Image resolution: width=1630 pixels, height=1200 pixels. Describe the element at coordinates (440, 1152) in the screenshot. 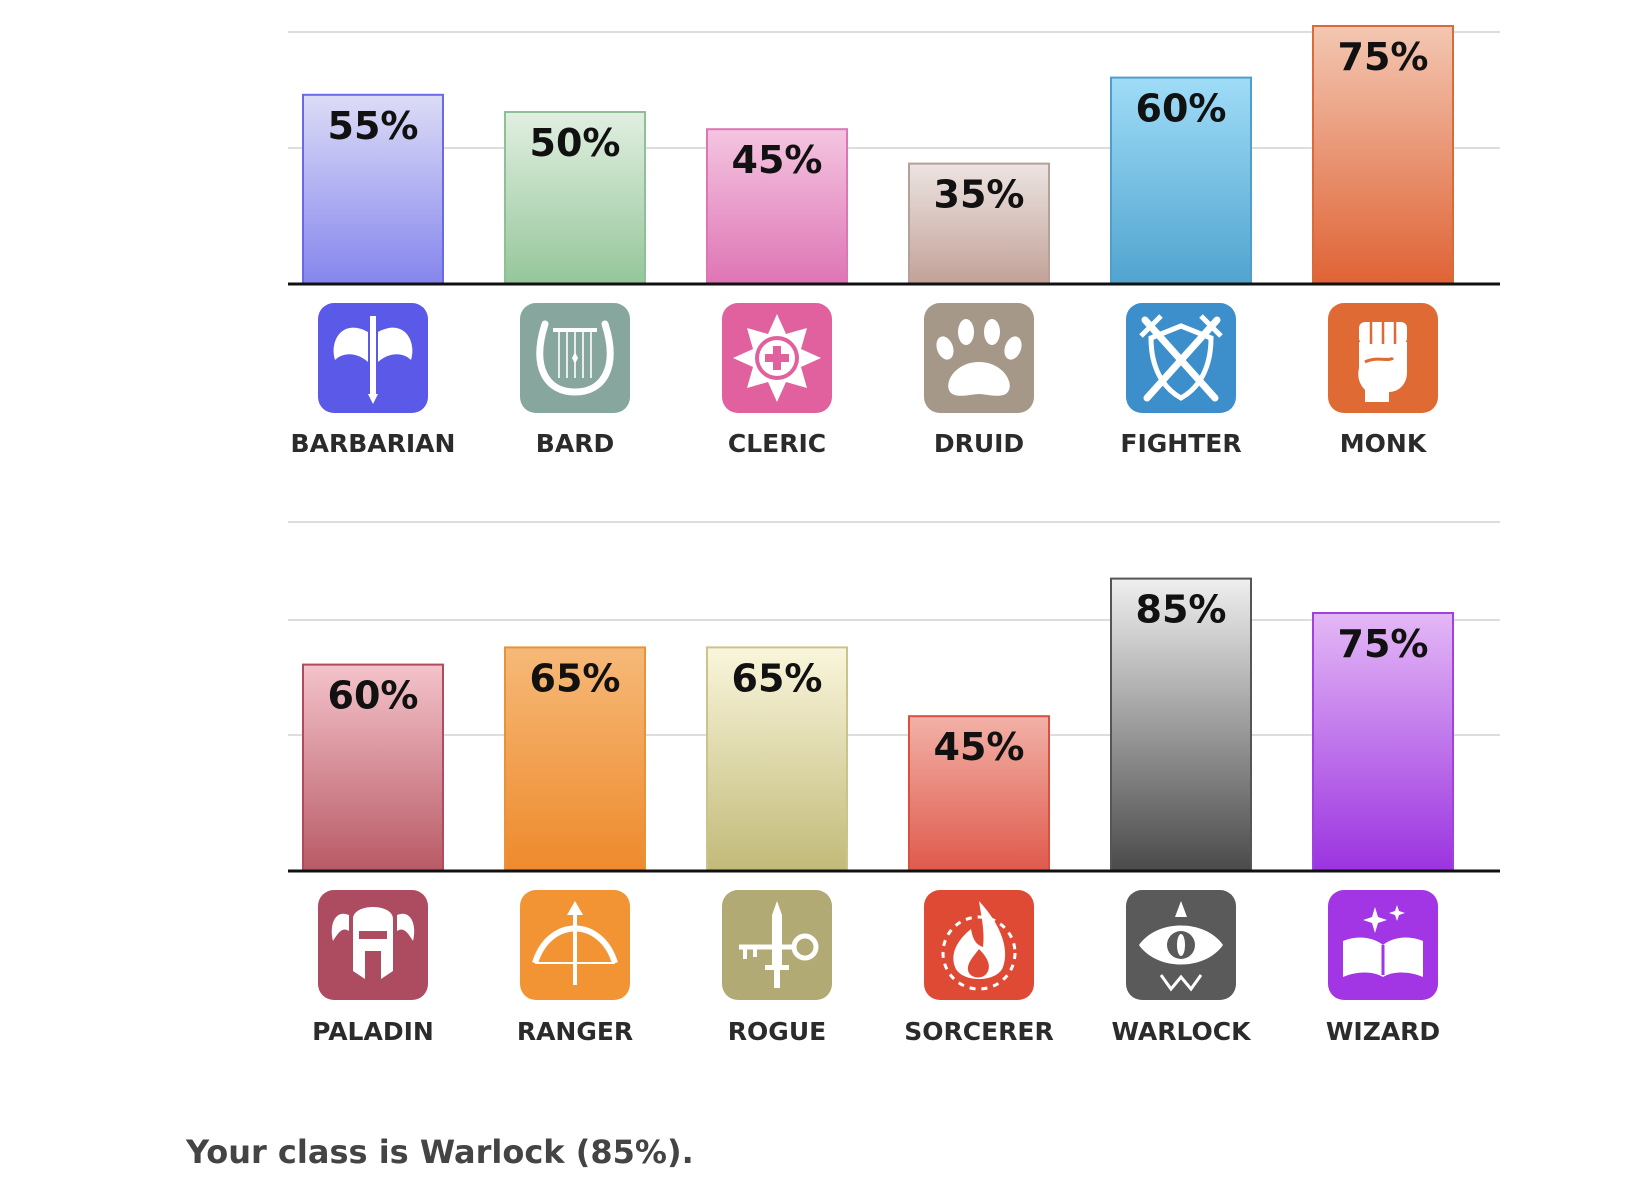

I see `result-text: Your class is Warlock (85%).` at that location.